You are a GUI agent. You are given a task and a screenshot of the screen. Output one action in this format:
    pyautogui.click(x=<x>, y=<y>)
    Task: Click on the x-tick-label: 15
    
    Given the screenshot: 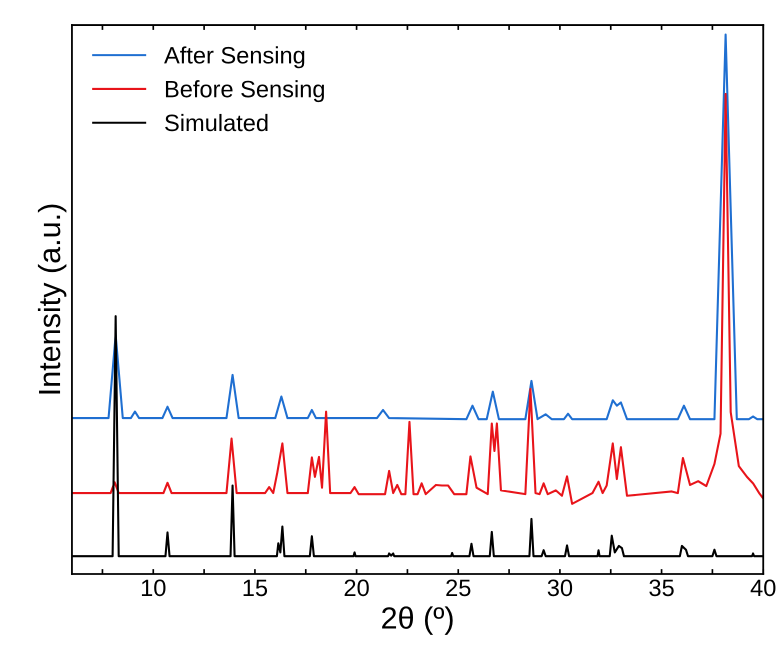 What is the action you would take?
    pyautogui.click(x=256, y=588)
    